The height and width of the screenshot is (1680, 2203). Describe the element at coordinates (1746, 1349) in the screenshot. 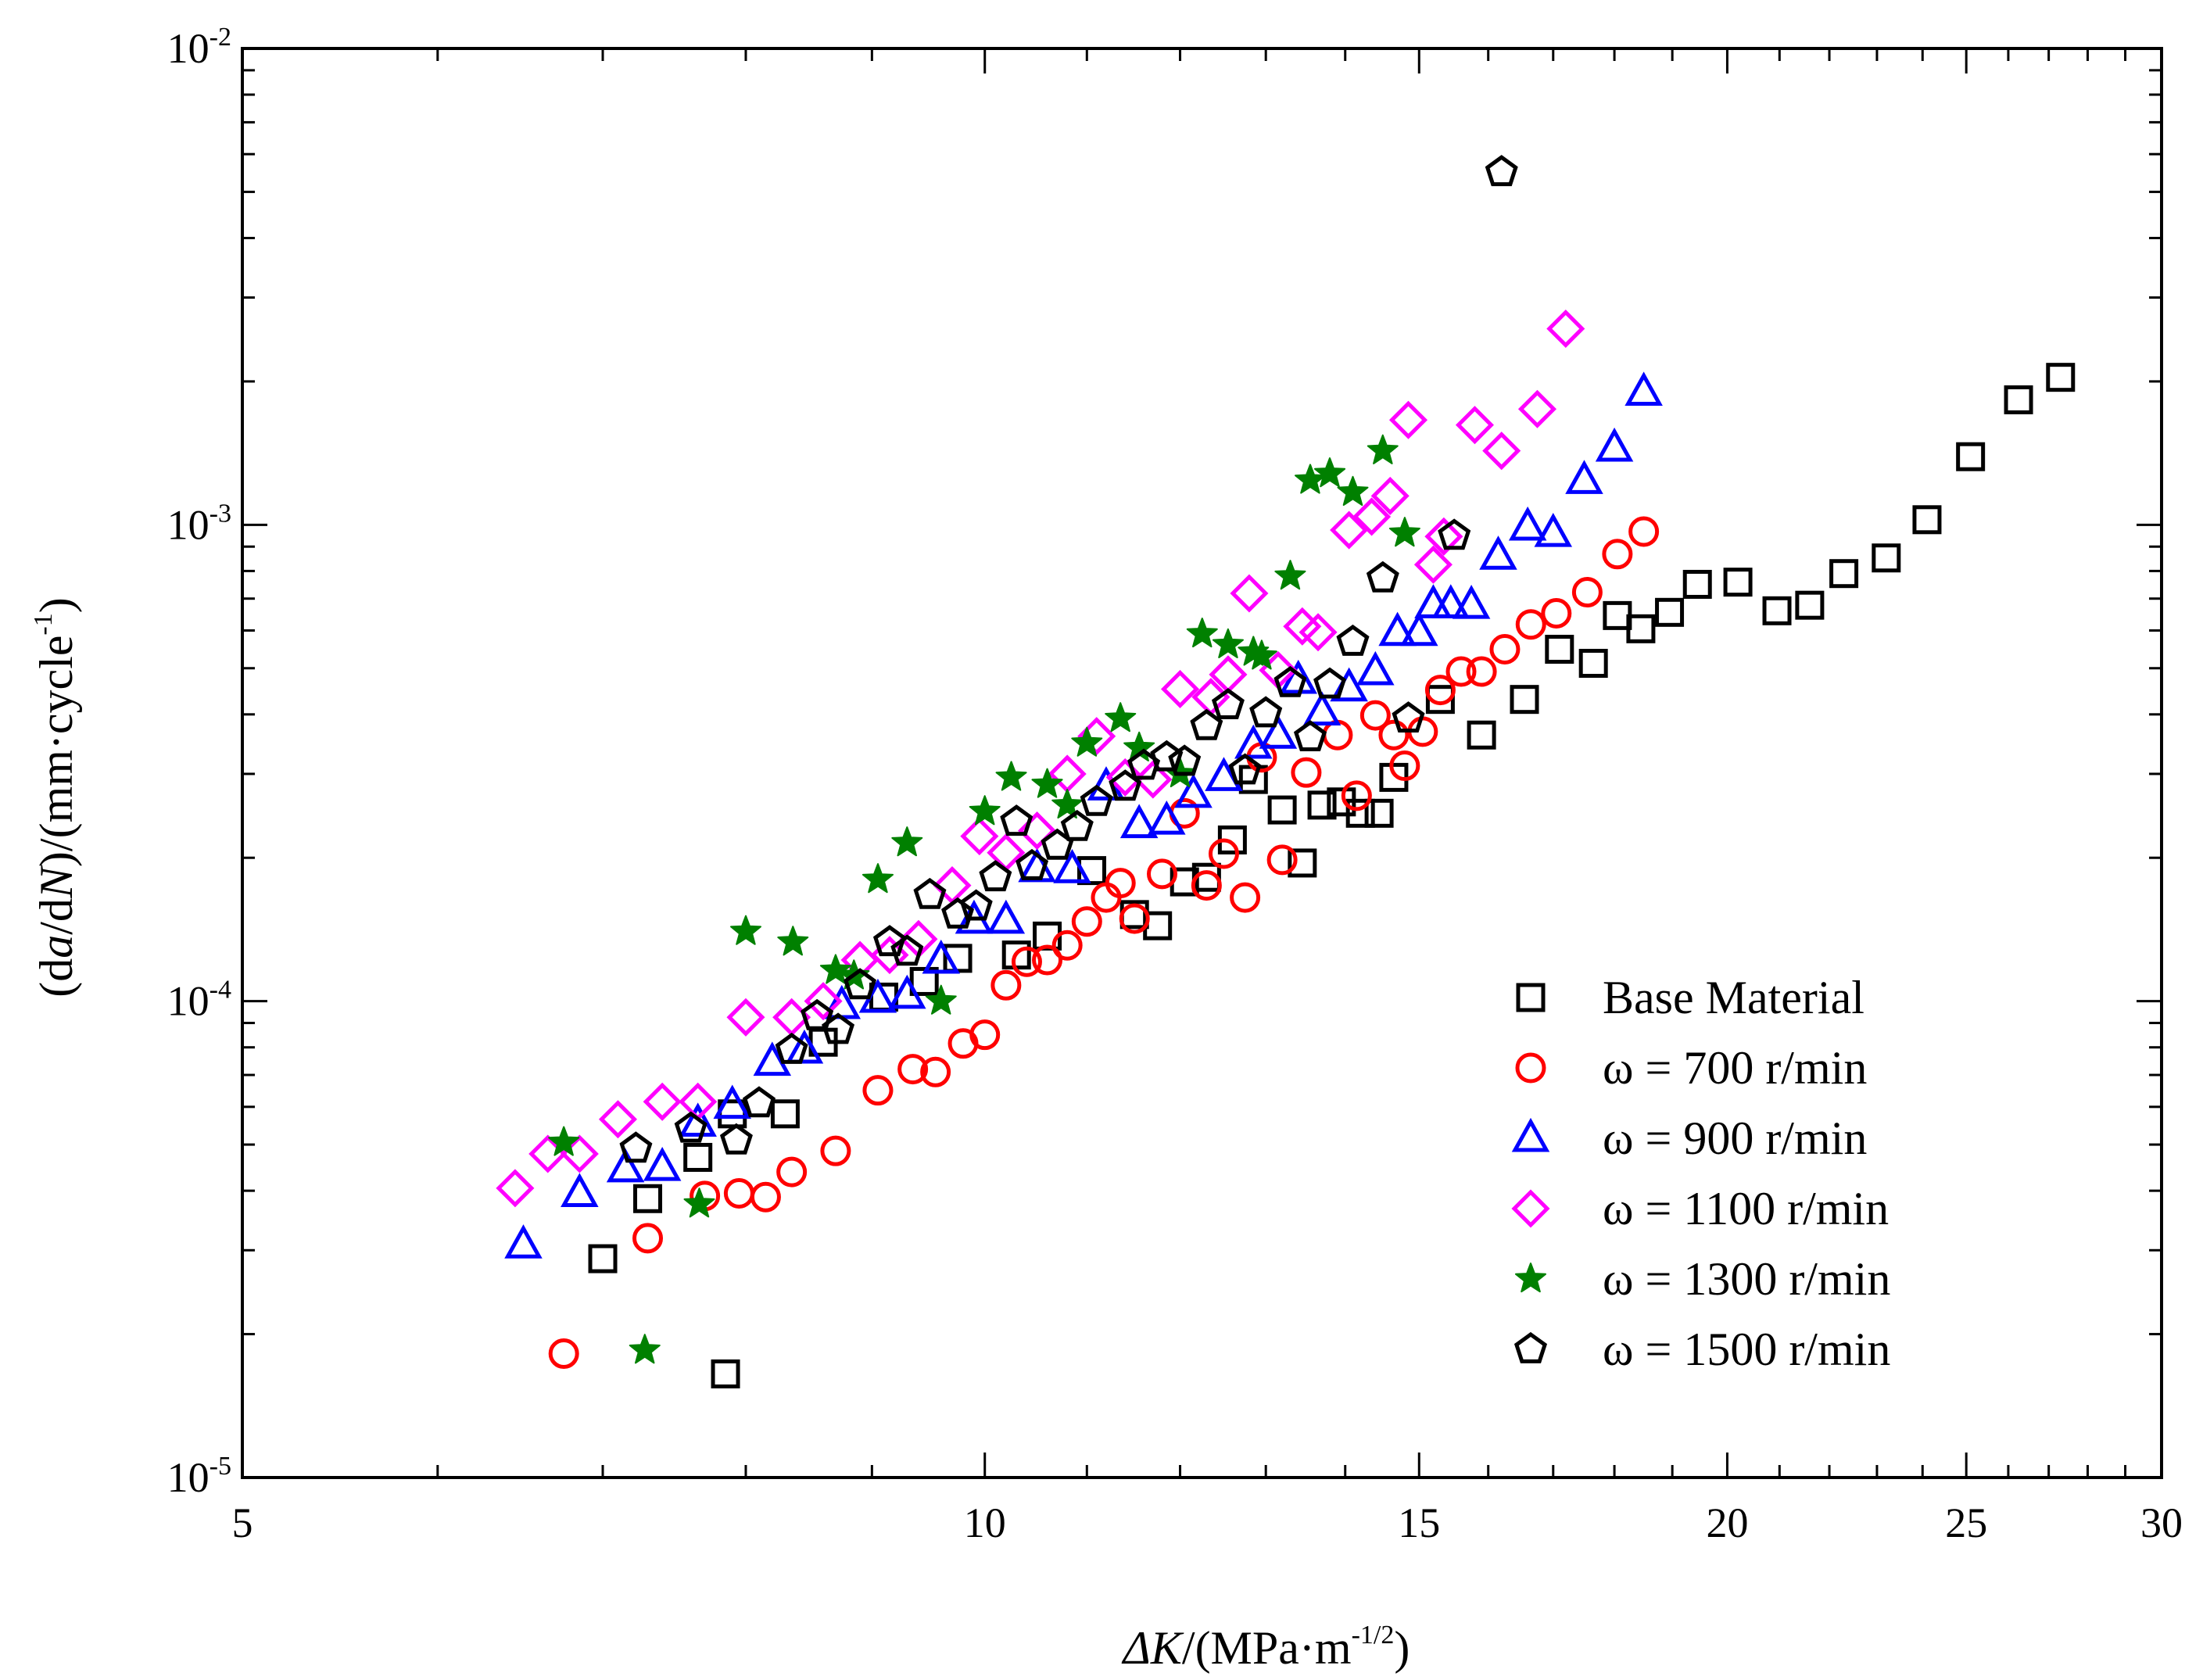

I see `legend-label: ω = 1500 r/min` at that location.